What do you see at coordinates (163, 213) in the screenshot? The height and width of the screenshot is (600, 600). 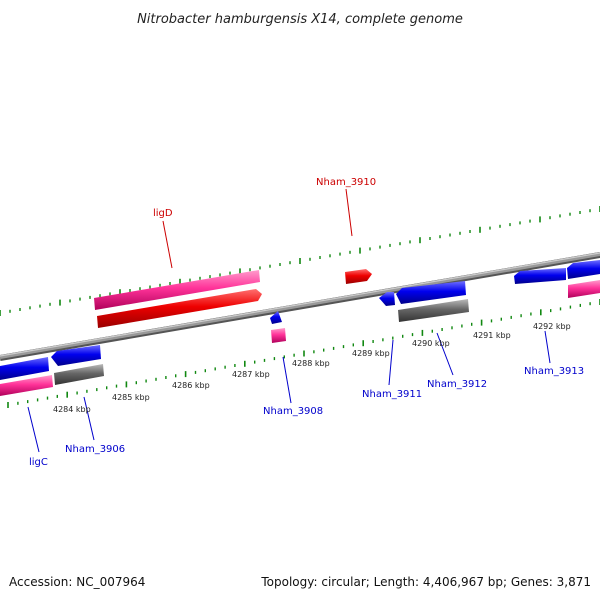 I see `gene-label-ligd: ligD` at bounding box center [163, 213].